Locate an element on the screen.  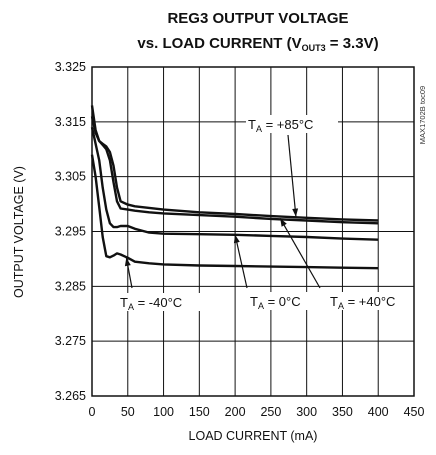
annotation-suffix: = +85°C is located at coordinates (287, 124).